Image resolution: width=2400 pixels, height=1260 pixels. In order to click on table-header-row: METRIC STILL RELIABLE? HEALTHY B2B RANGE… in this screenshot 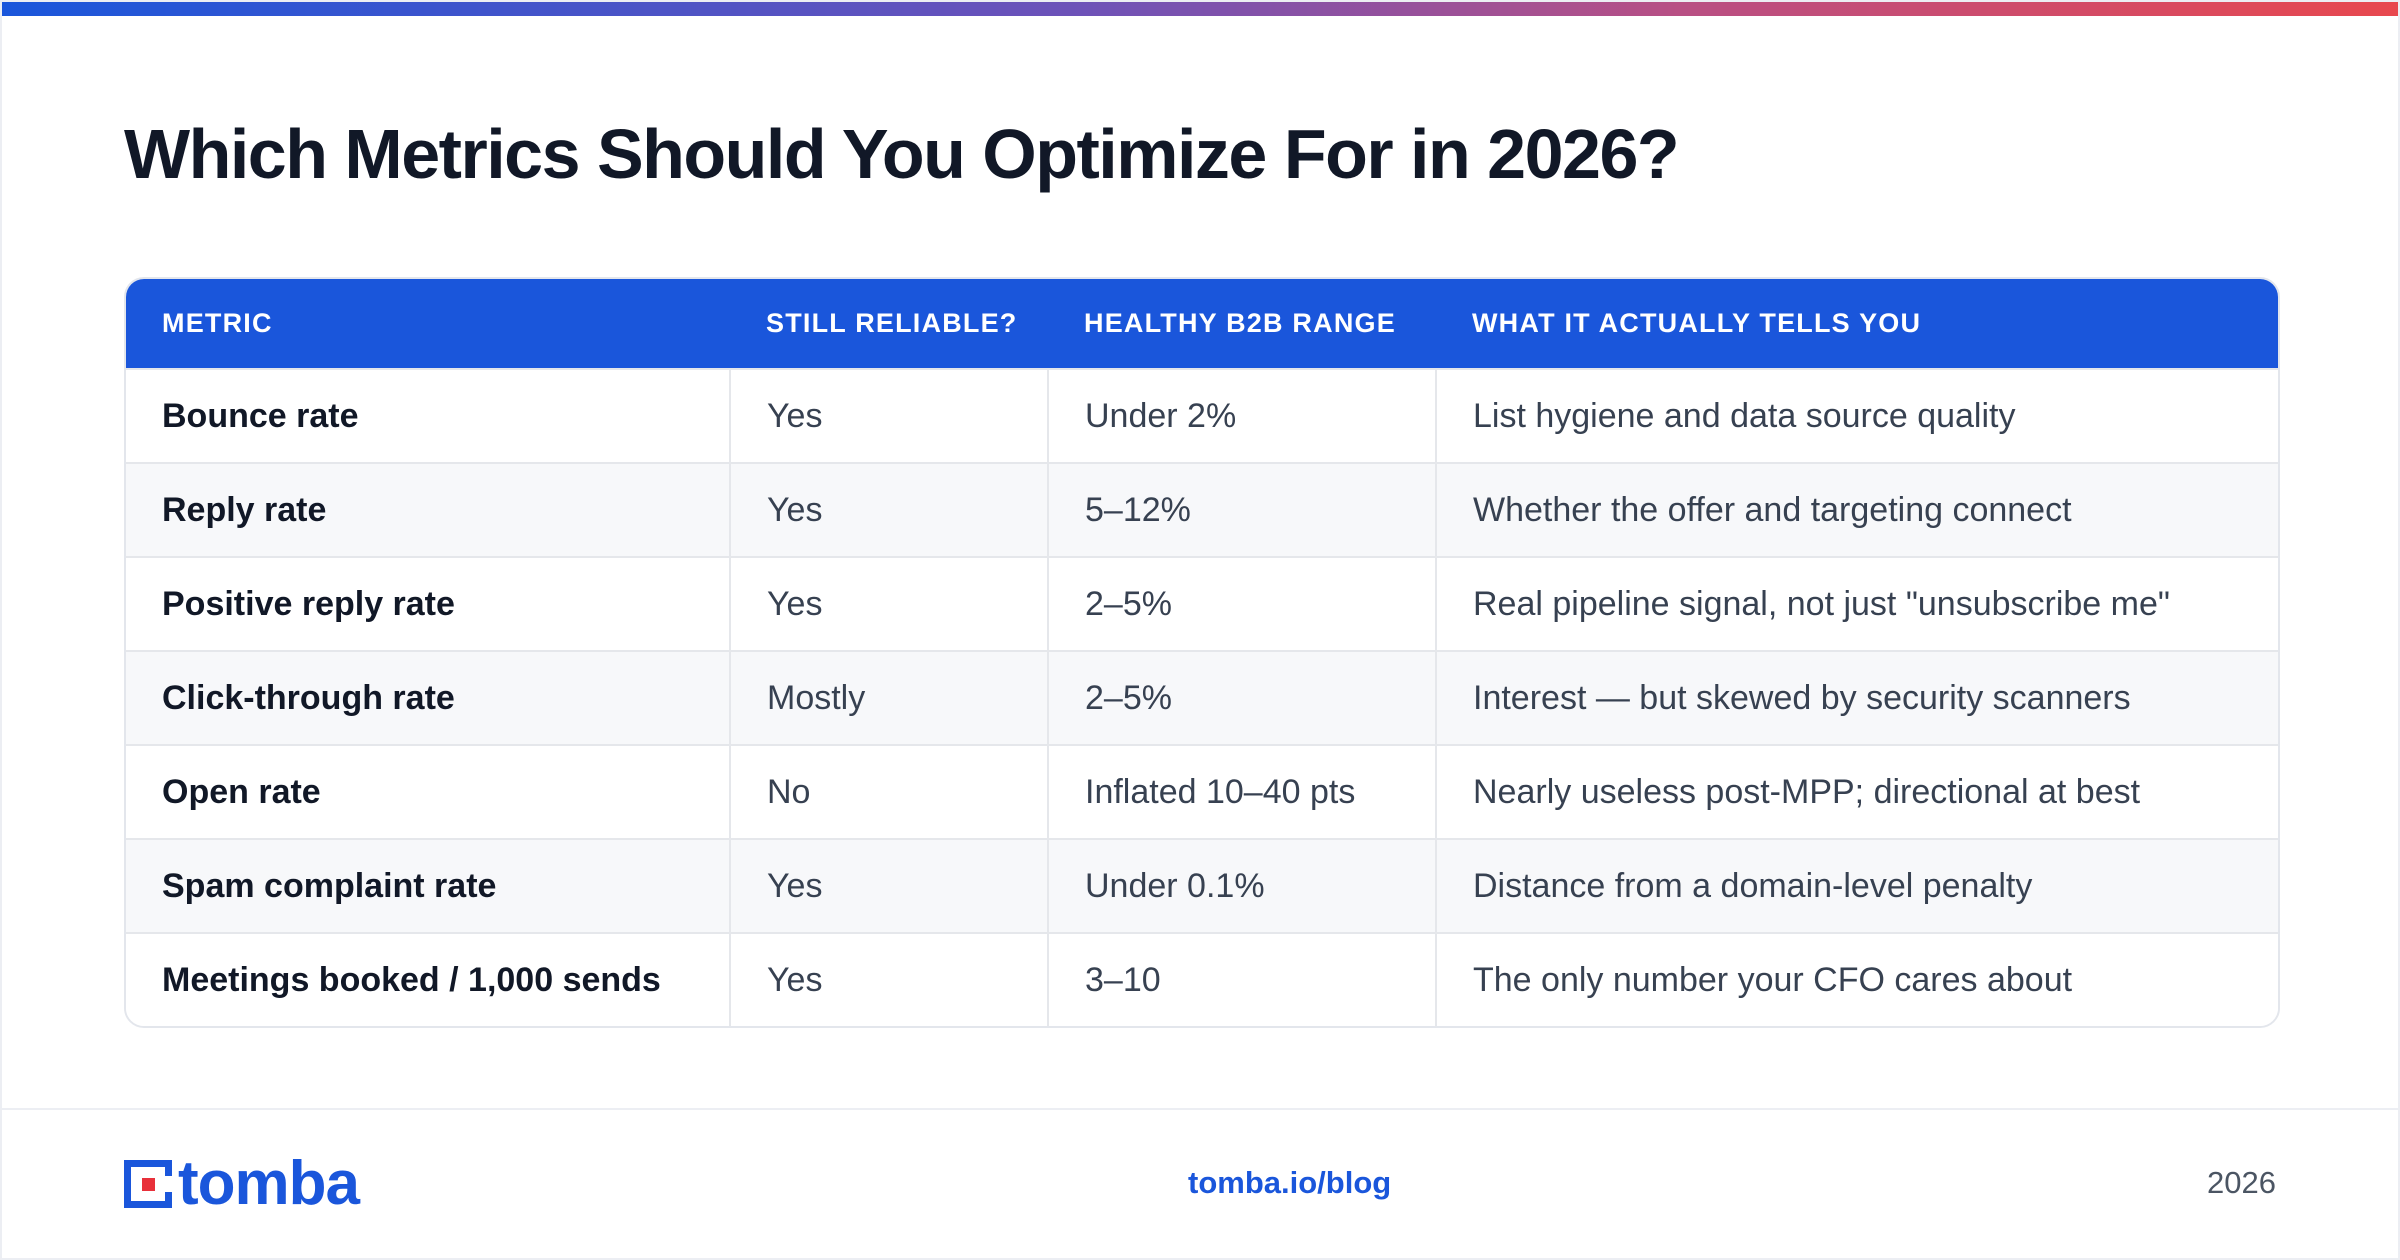, I will do `click(1202, 324)`.